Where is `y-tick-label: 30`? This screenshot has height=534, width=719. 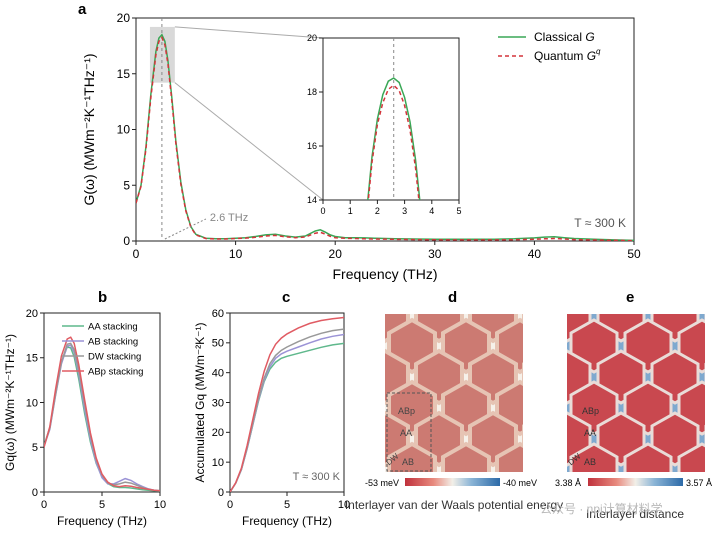
y-tick-label: 30 is located at coordinates (218, 403).